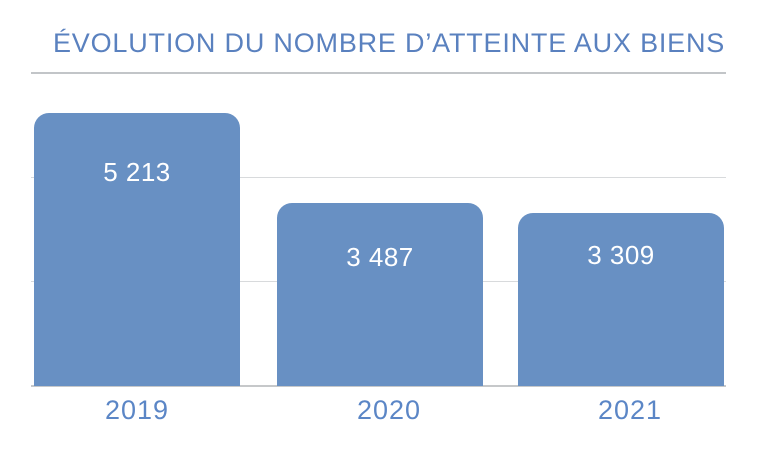  I want to click on bar-value-label: 5 213, so click(137, 172).